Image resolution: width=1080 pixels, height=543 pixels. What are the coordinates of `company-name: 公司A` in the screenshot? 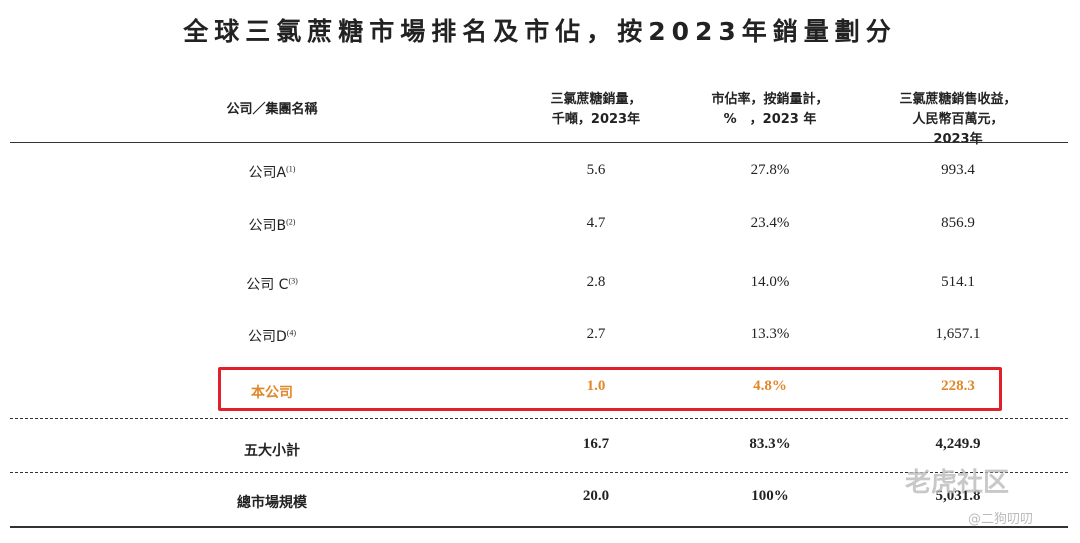 It's located at (267, 173).